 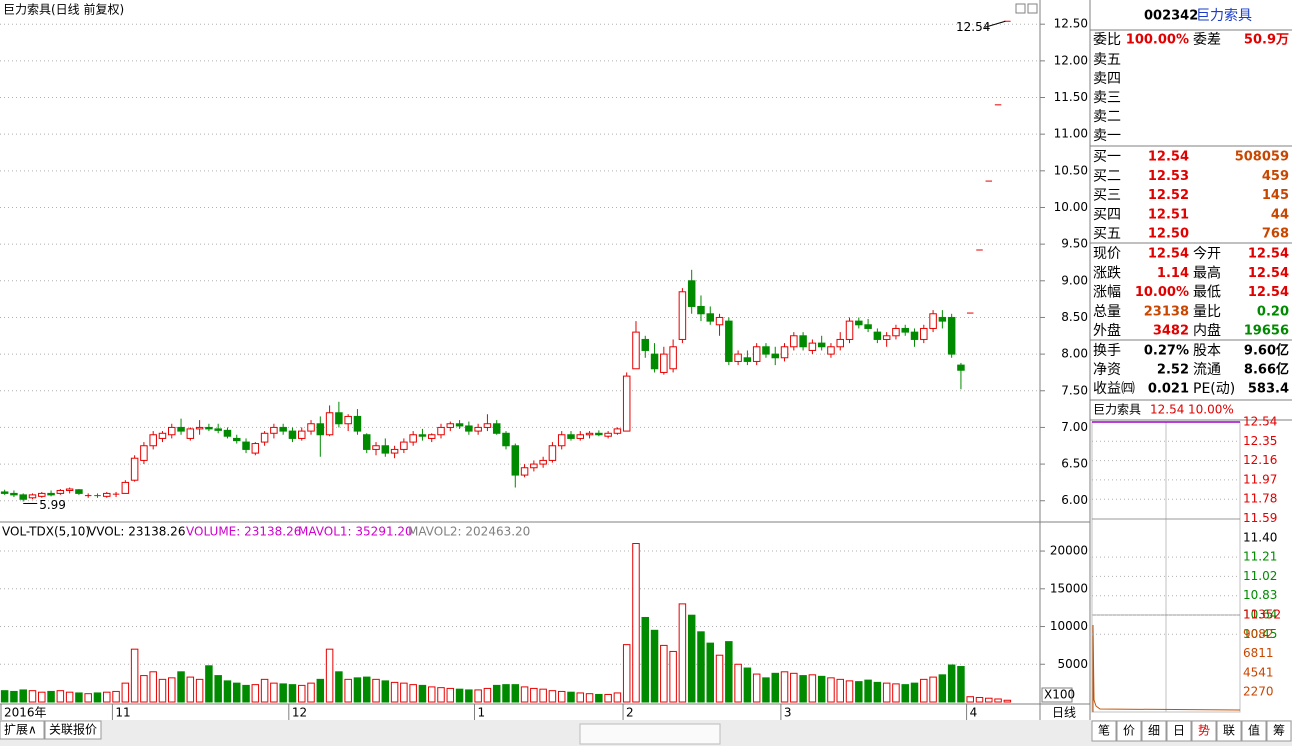 What do you see at coordinates (1207, 351) in the screenshot?
I see `quote-label: 股本` at bounding box center [1207, 351].